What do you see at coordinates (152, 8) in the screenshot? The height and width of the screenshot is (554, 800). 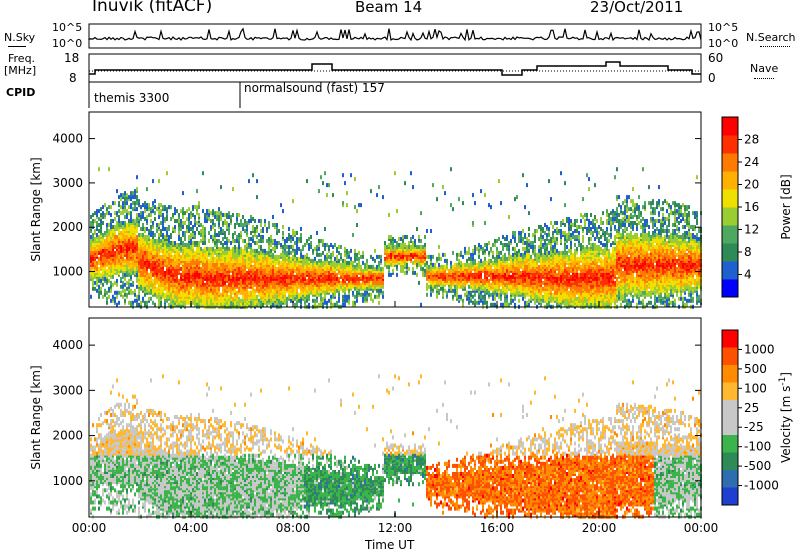 I see `station-title: Inuvik (fitACF)` at bounding box center [152, 8].